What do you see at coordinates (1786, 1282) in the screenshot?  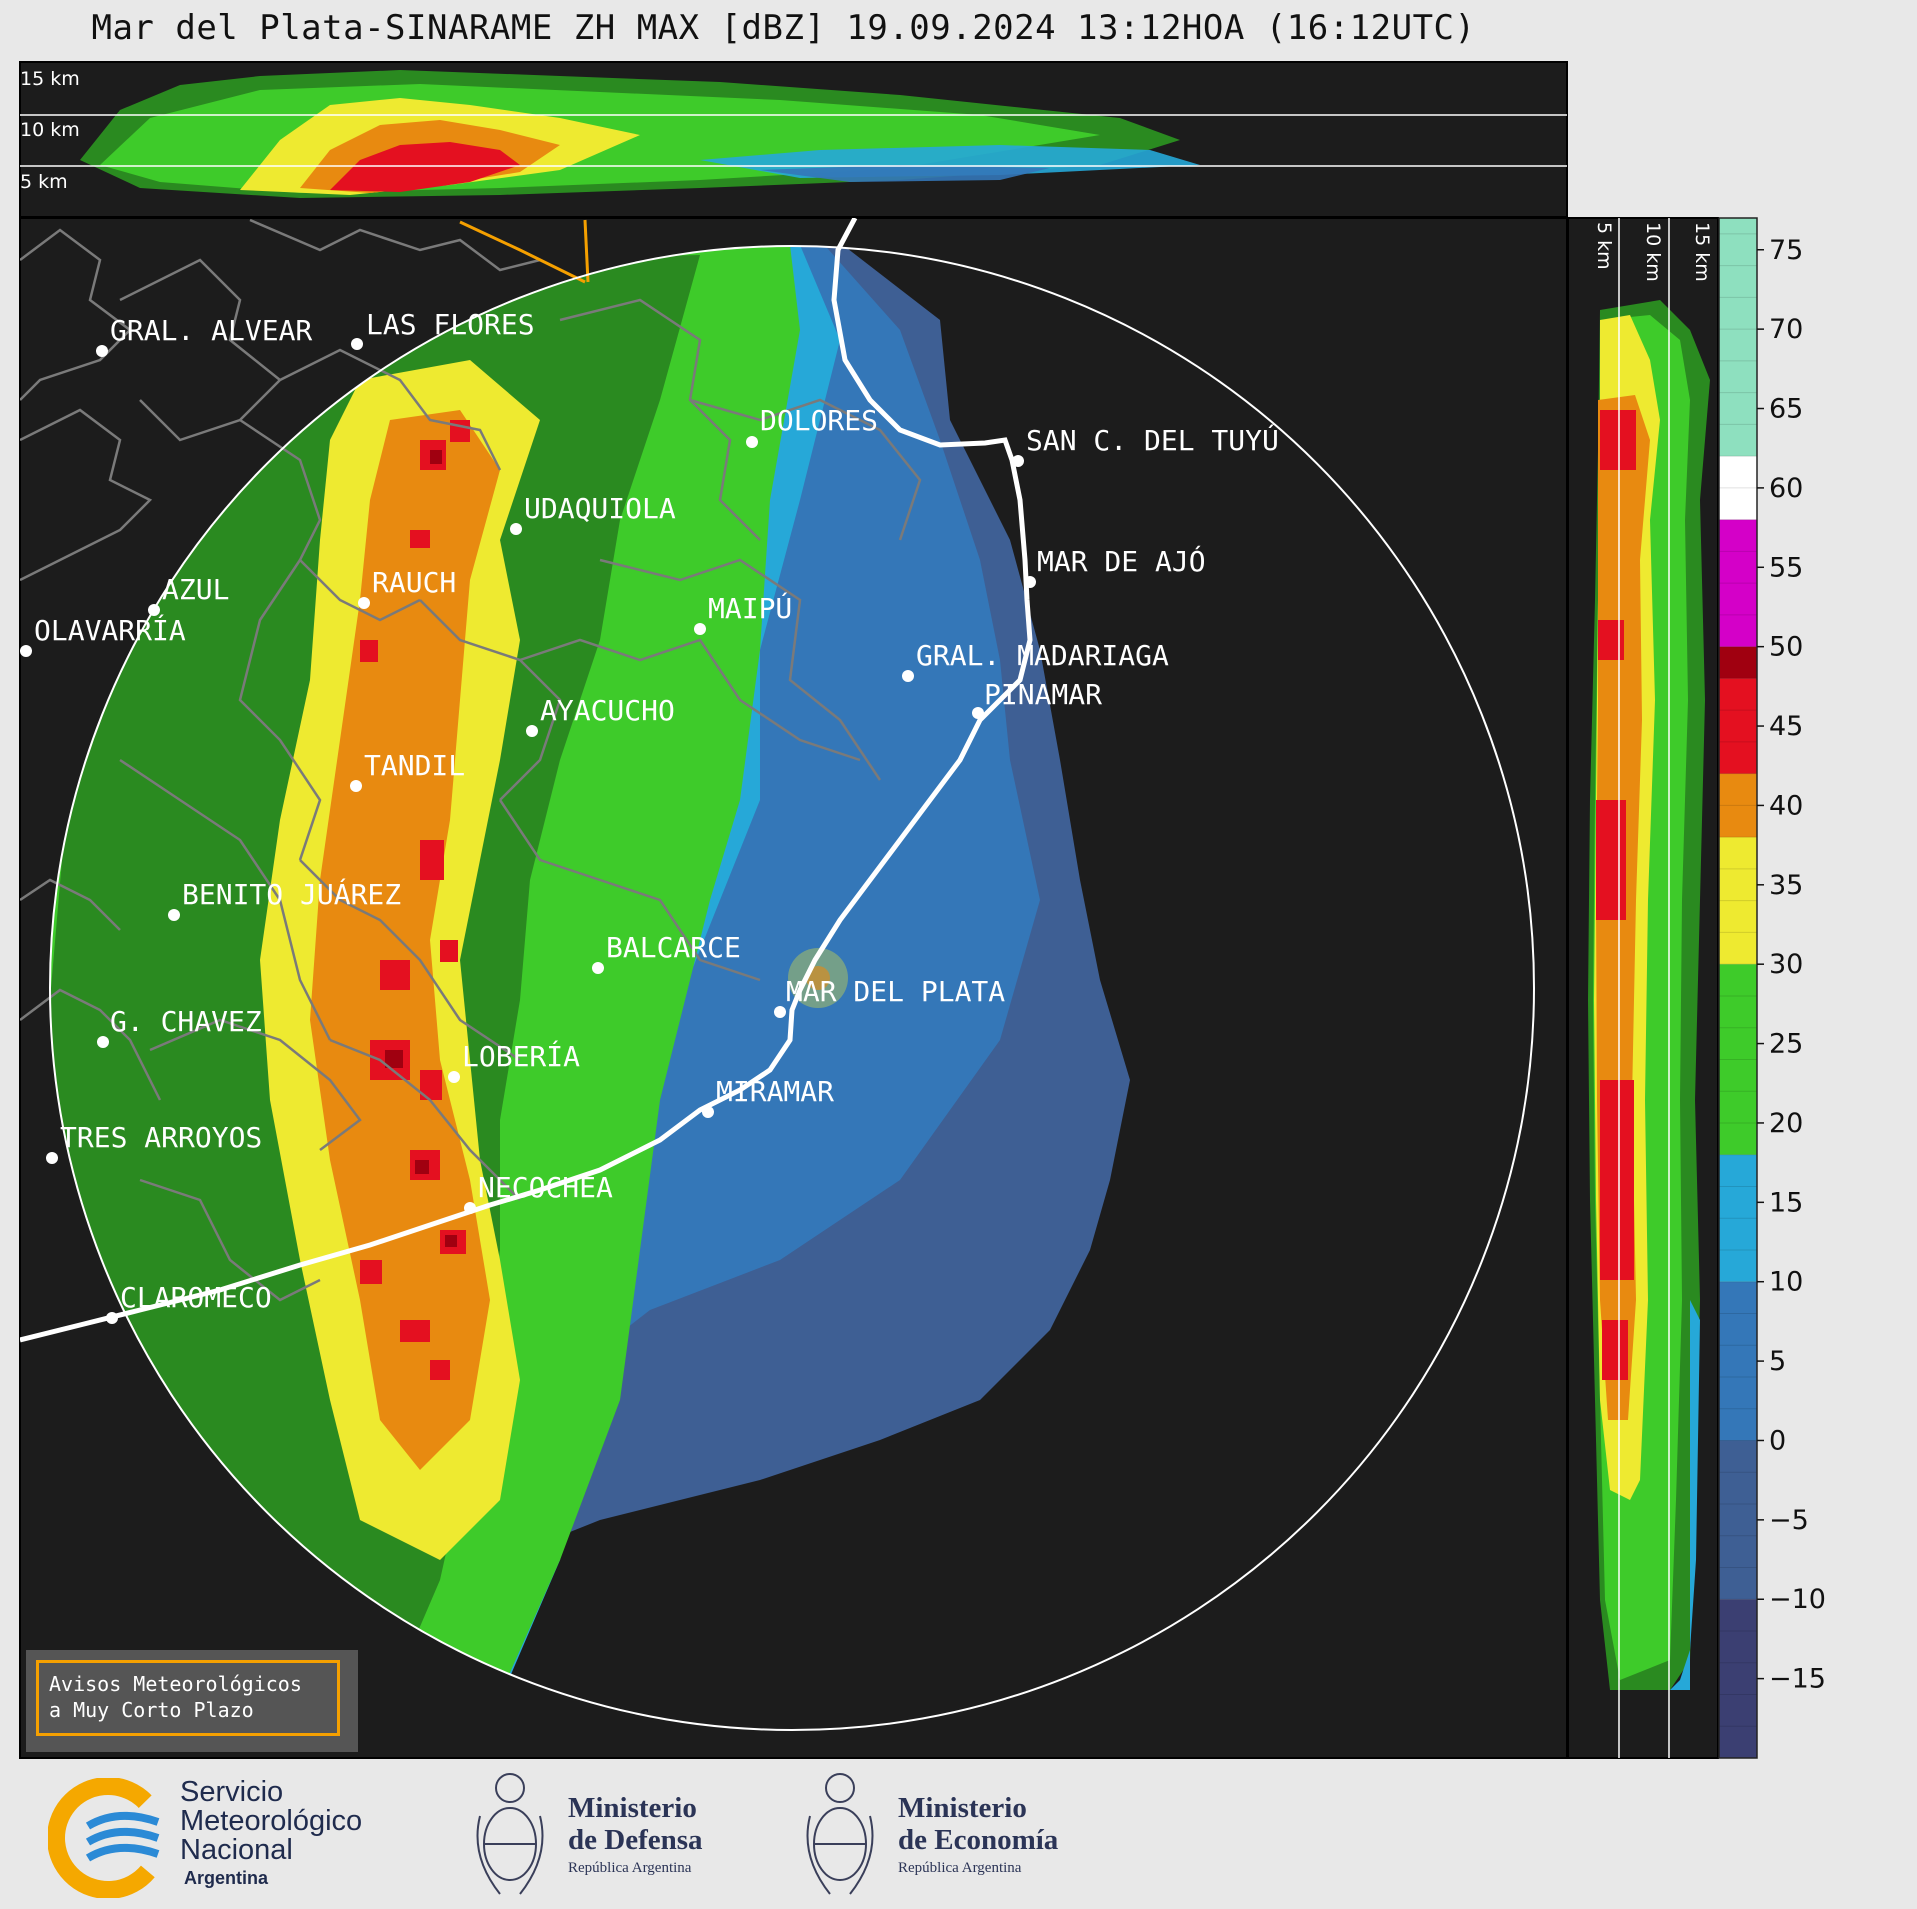 I see `colorbar-tick-label: 10` at bounding box center [1786, 1282].